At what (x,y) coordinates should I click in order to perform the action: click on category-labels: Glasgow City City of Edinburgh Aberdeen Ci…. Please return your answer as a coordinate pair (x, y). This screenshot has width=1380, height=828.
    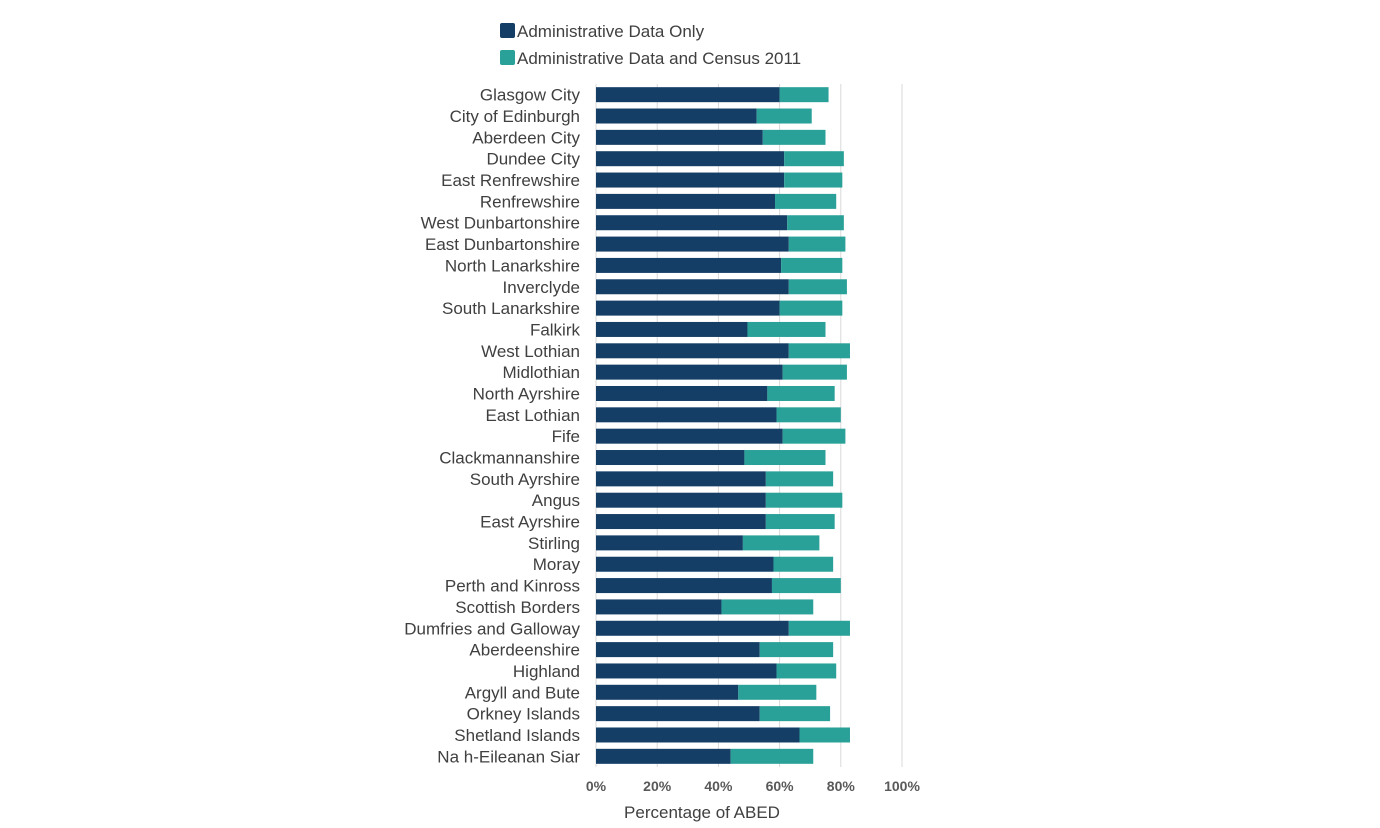
    Looking at the image, I should click on (492, 426).